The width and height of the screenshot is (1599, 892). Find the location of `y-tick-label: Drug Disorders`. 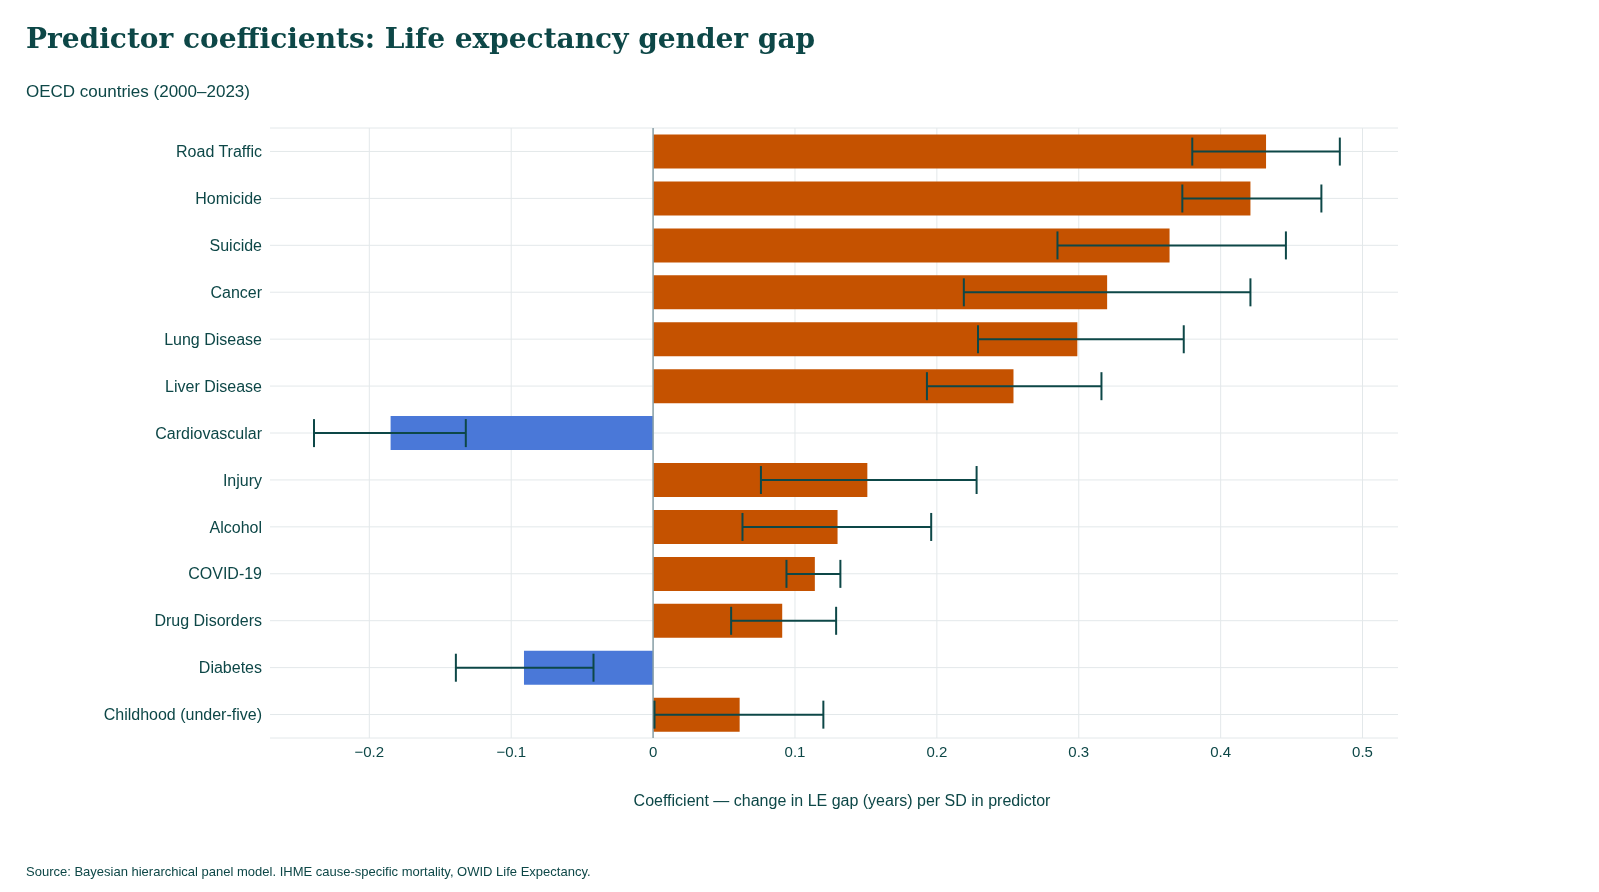

y-tick-label: Drug Disorders is located at coordinates (208, 621).